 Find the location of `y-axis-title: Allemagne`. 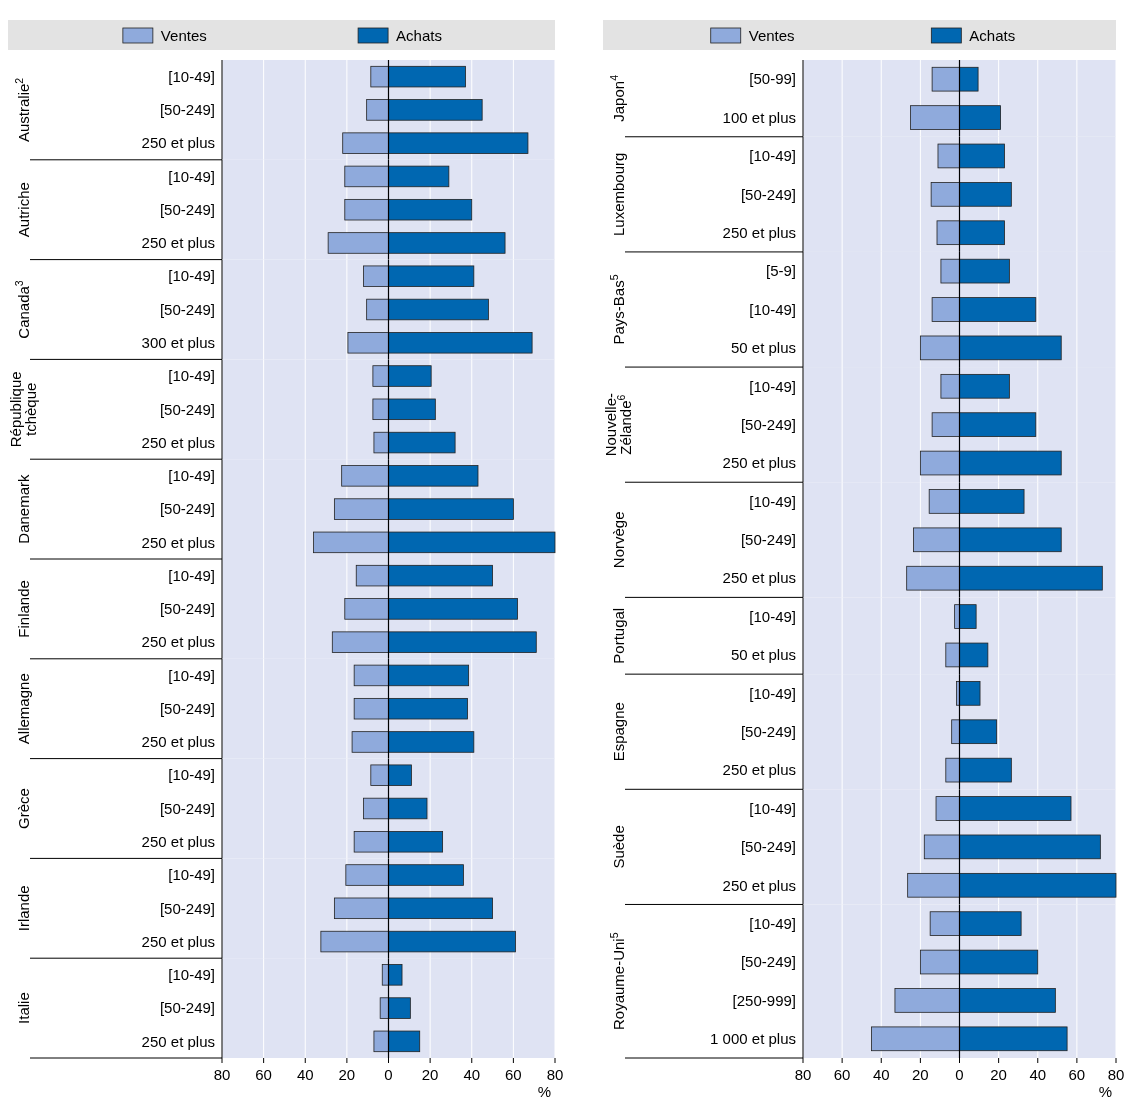

y-axis-title: Allemagne is located at coordinates (24, 709).